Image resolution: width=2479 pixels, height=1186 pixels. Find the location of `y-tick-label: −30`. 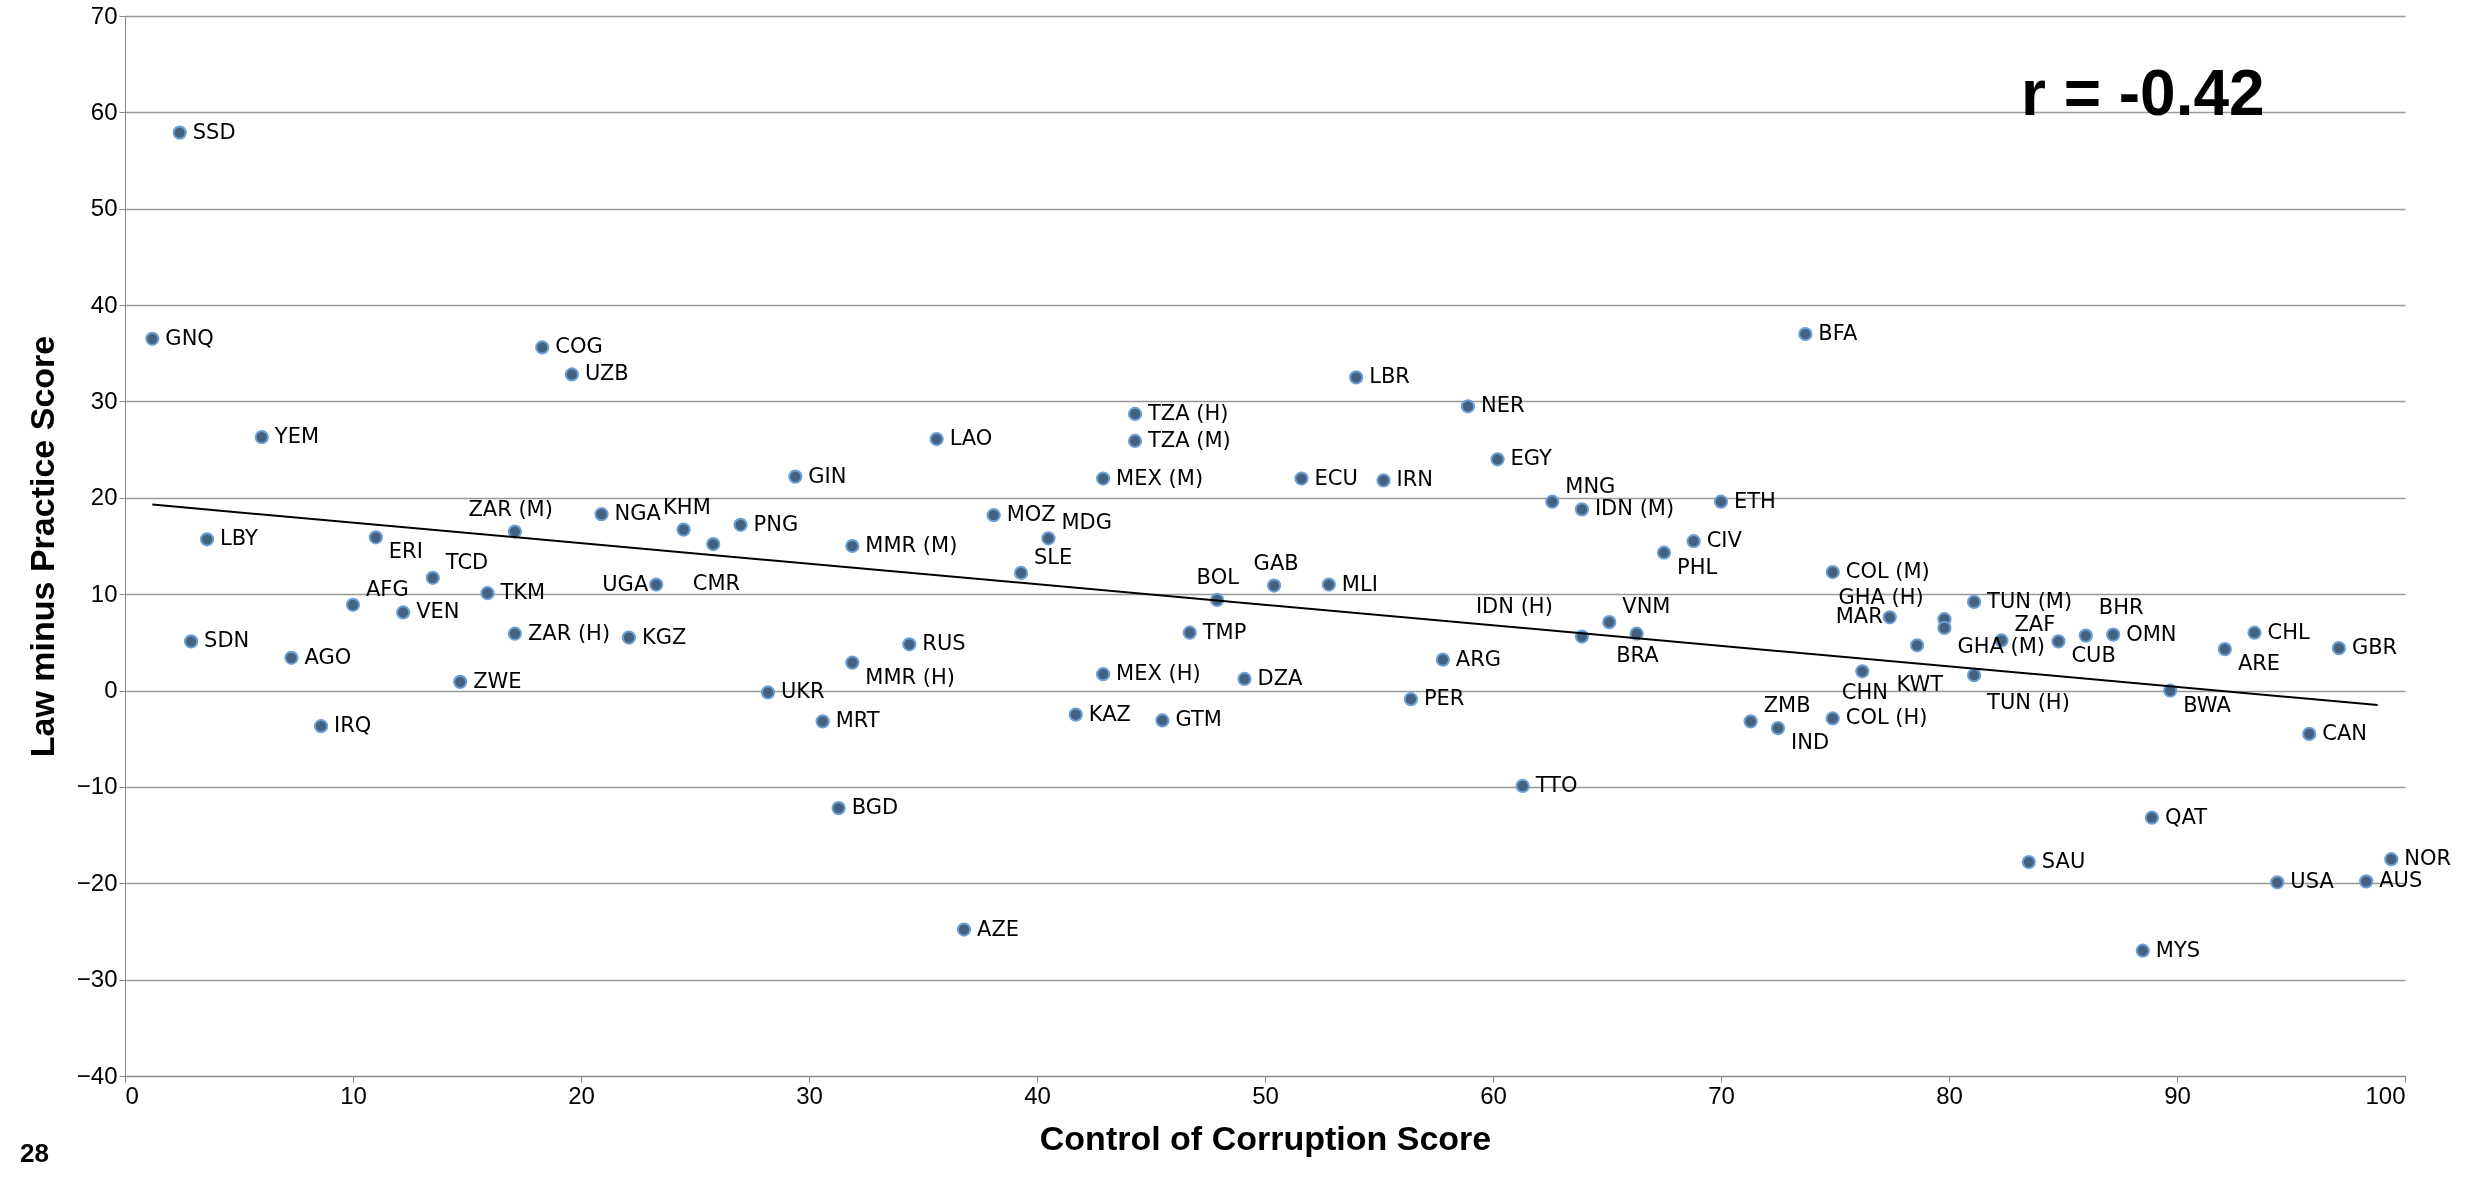

y-tick-label: −30 is located at coordinates (97, 979).